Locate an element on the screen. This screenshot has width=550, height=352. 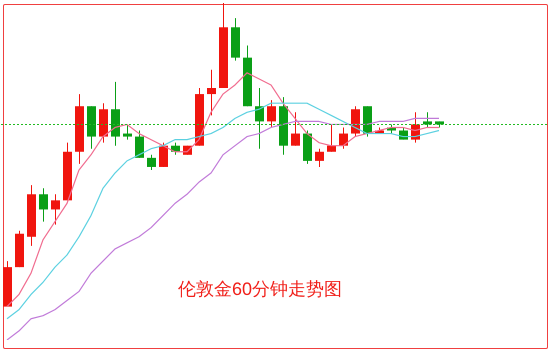
text: 伦敦金60分钟走势图 is located at coordinates (260, 289).